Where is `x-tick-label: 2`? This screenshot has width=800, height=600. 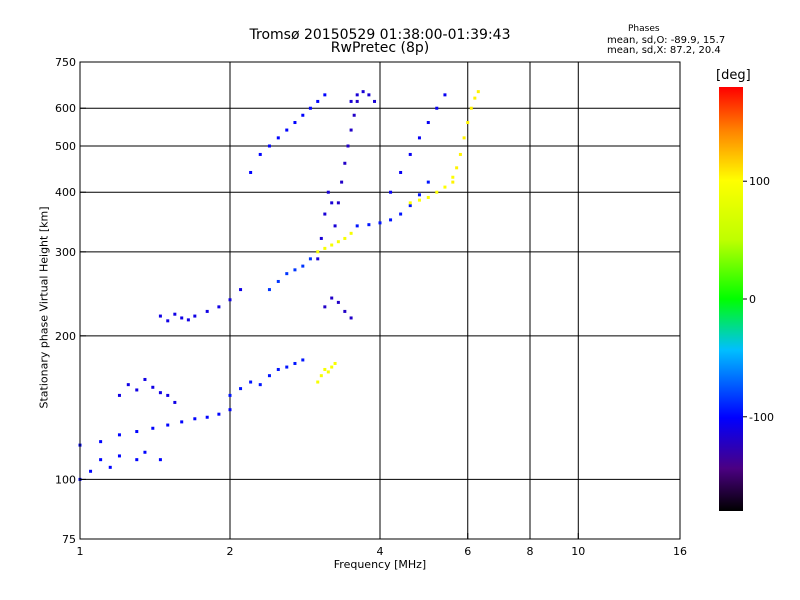 x-tick-label: 2 is located at coordinates (230, 551).